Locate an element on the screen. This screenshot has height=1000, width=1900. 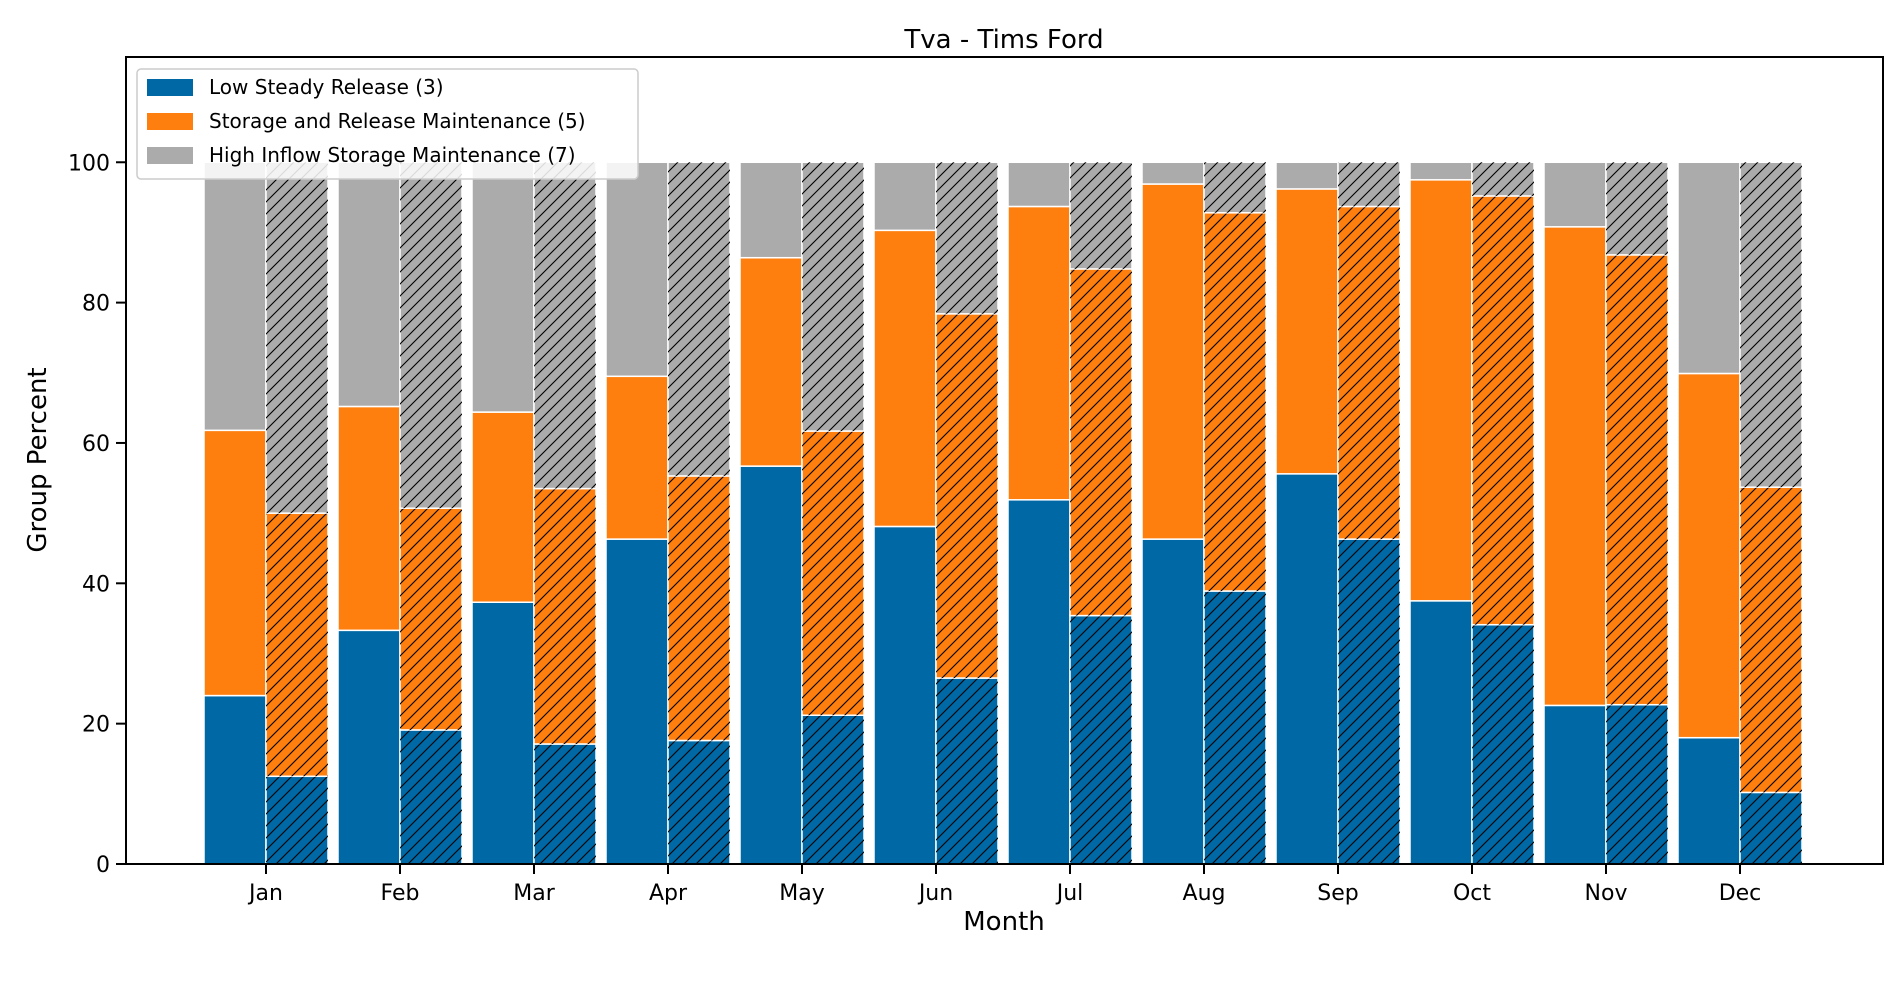
x-tick-label-nov: Nov is located at coordinates (1606, 893).